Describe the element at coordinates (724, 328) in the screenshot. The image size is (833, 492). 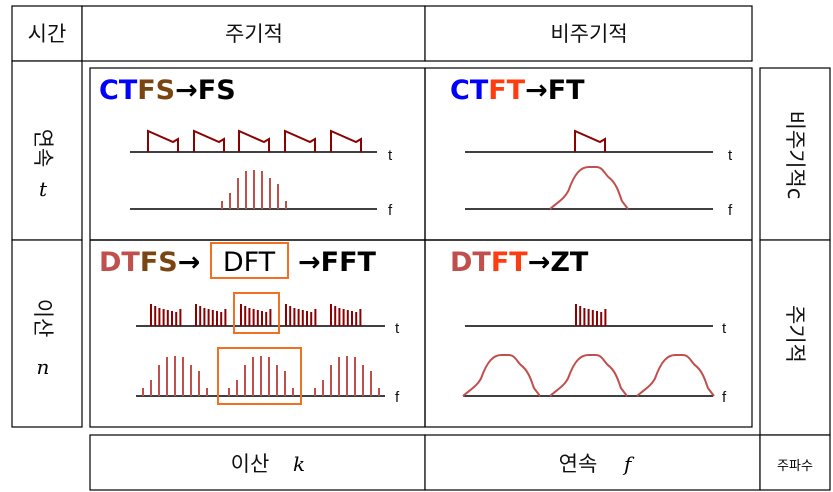
I see `dtft-t-label: t` at that location.